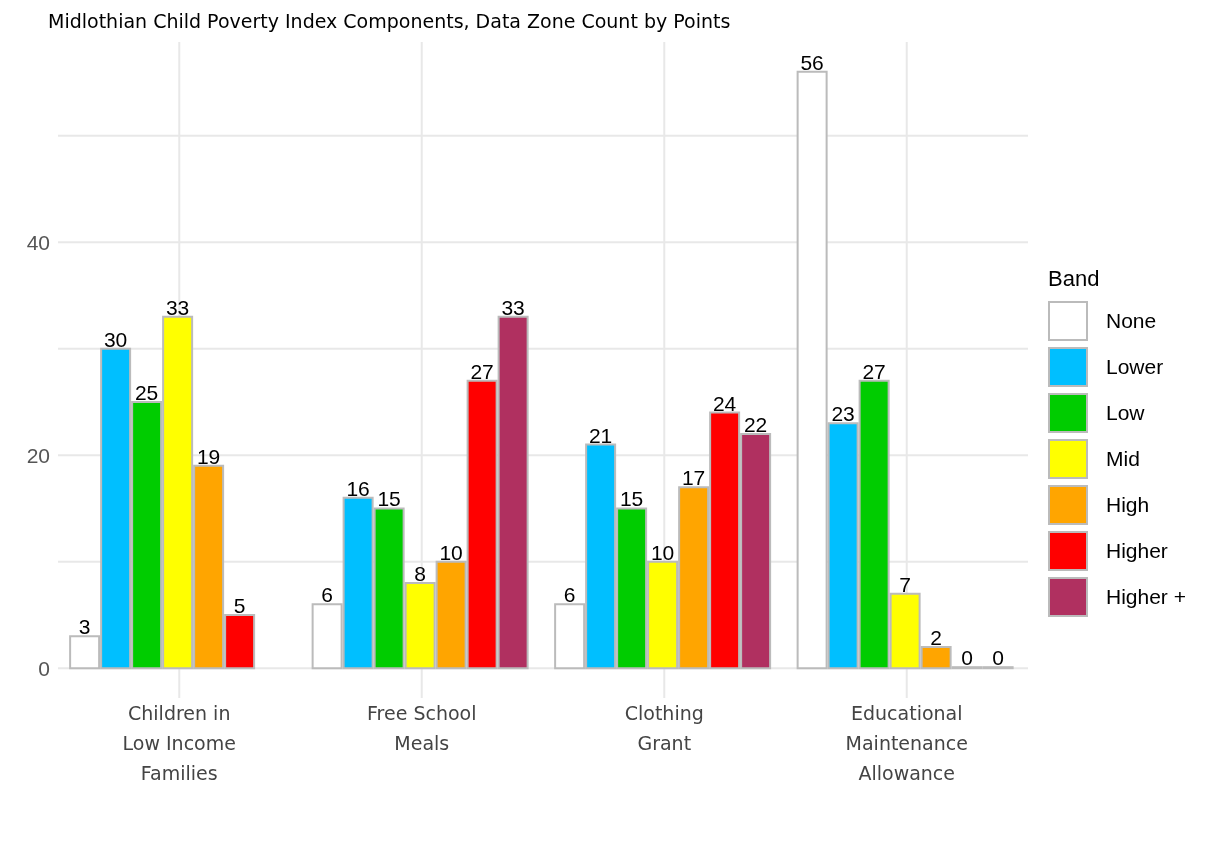  Describe the element at coordinates (905, 584) in the screenshot. I see `data-label: 7` at that location.